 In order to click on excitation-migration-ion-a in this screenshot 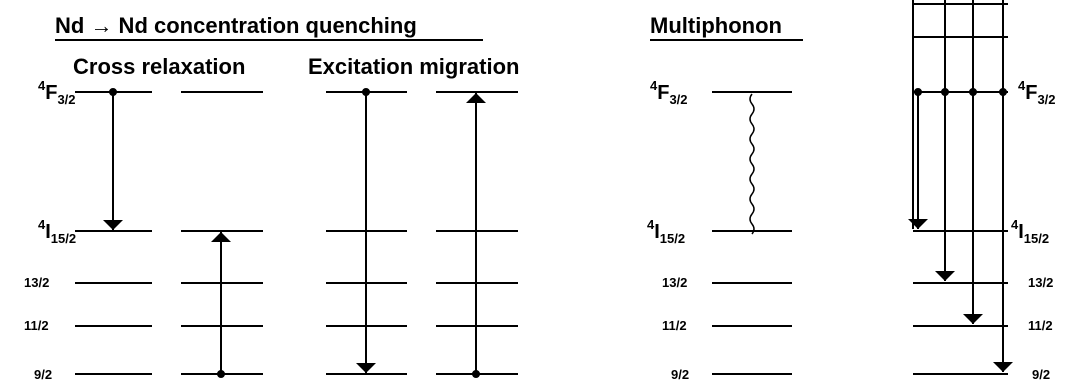, I will do `click(366, 231)`.